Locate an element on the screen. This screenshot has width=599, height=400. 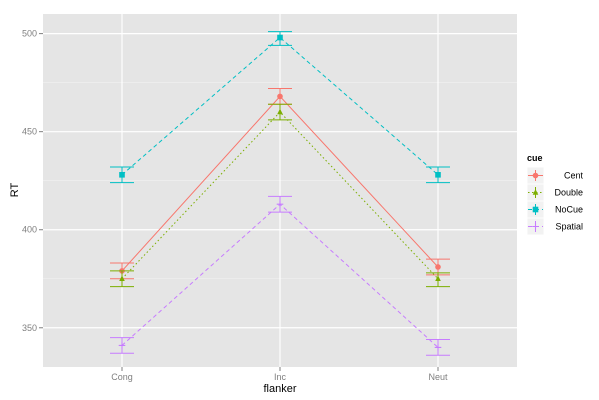
x-axis: Cong Inc Neut is located at coordinates (279, 374).